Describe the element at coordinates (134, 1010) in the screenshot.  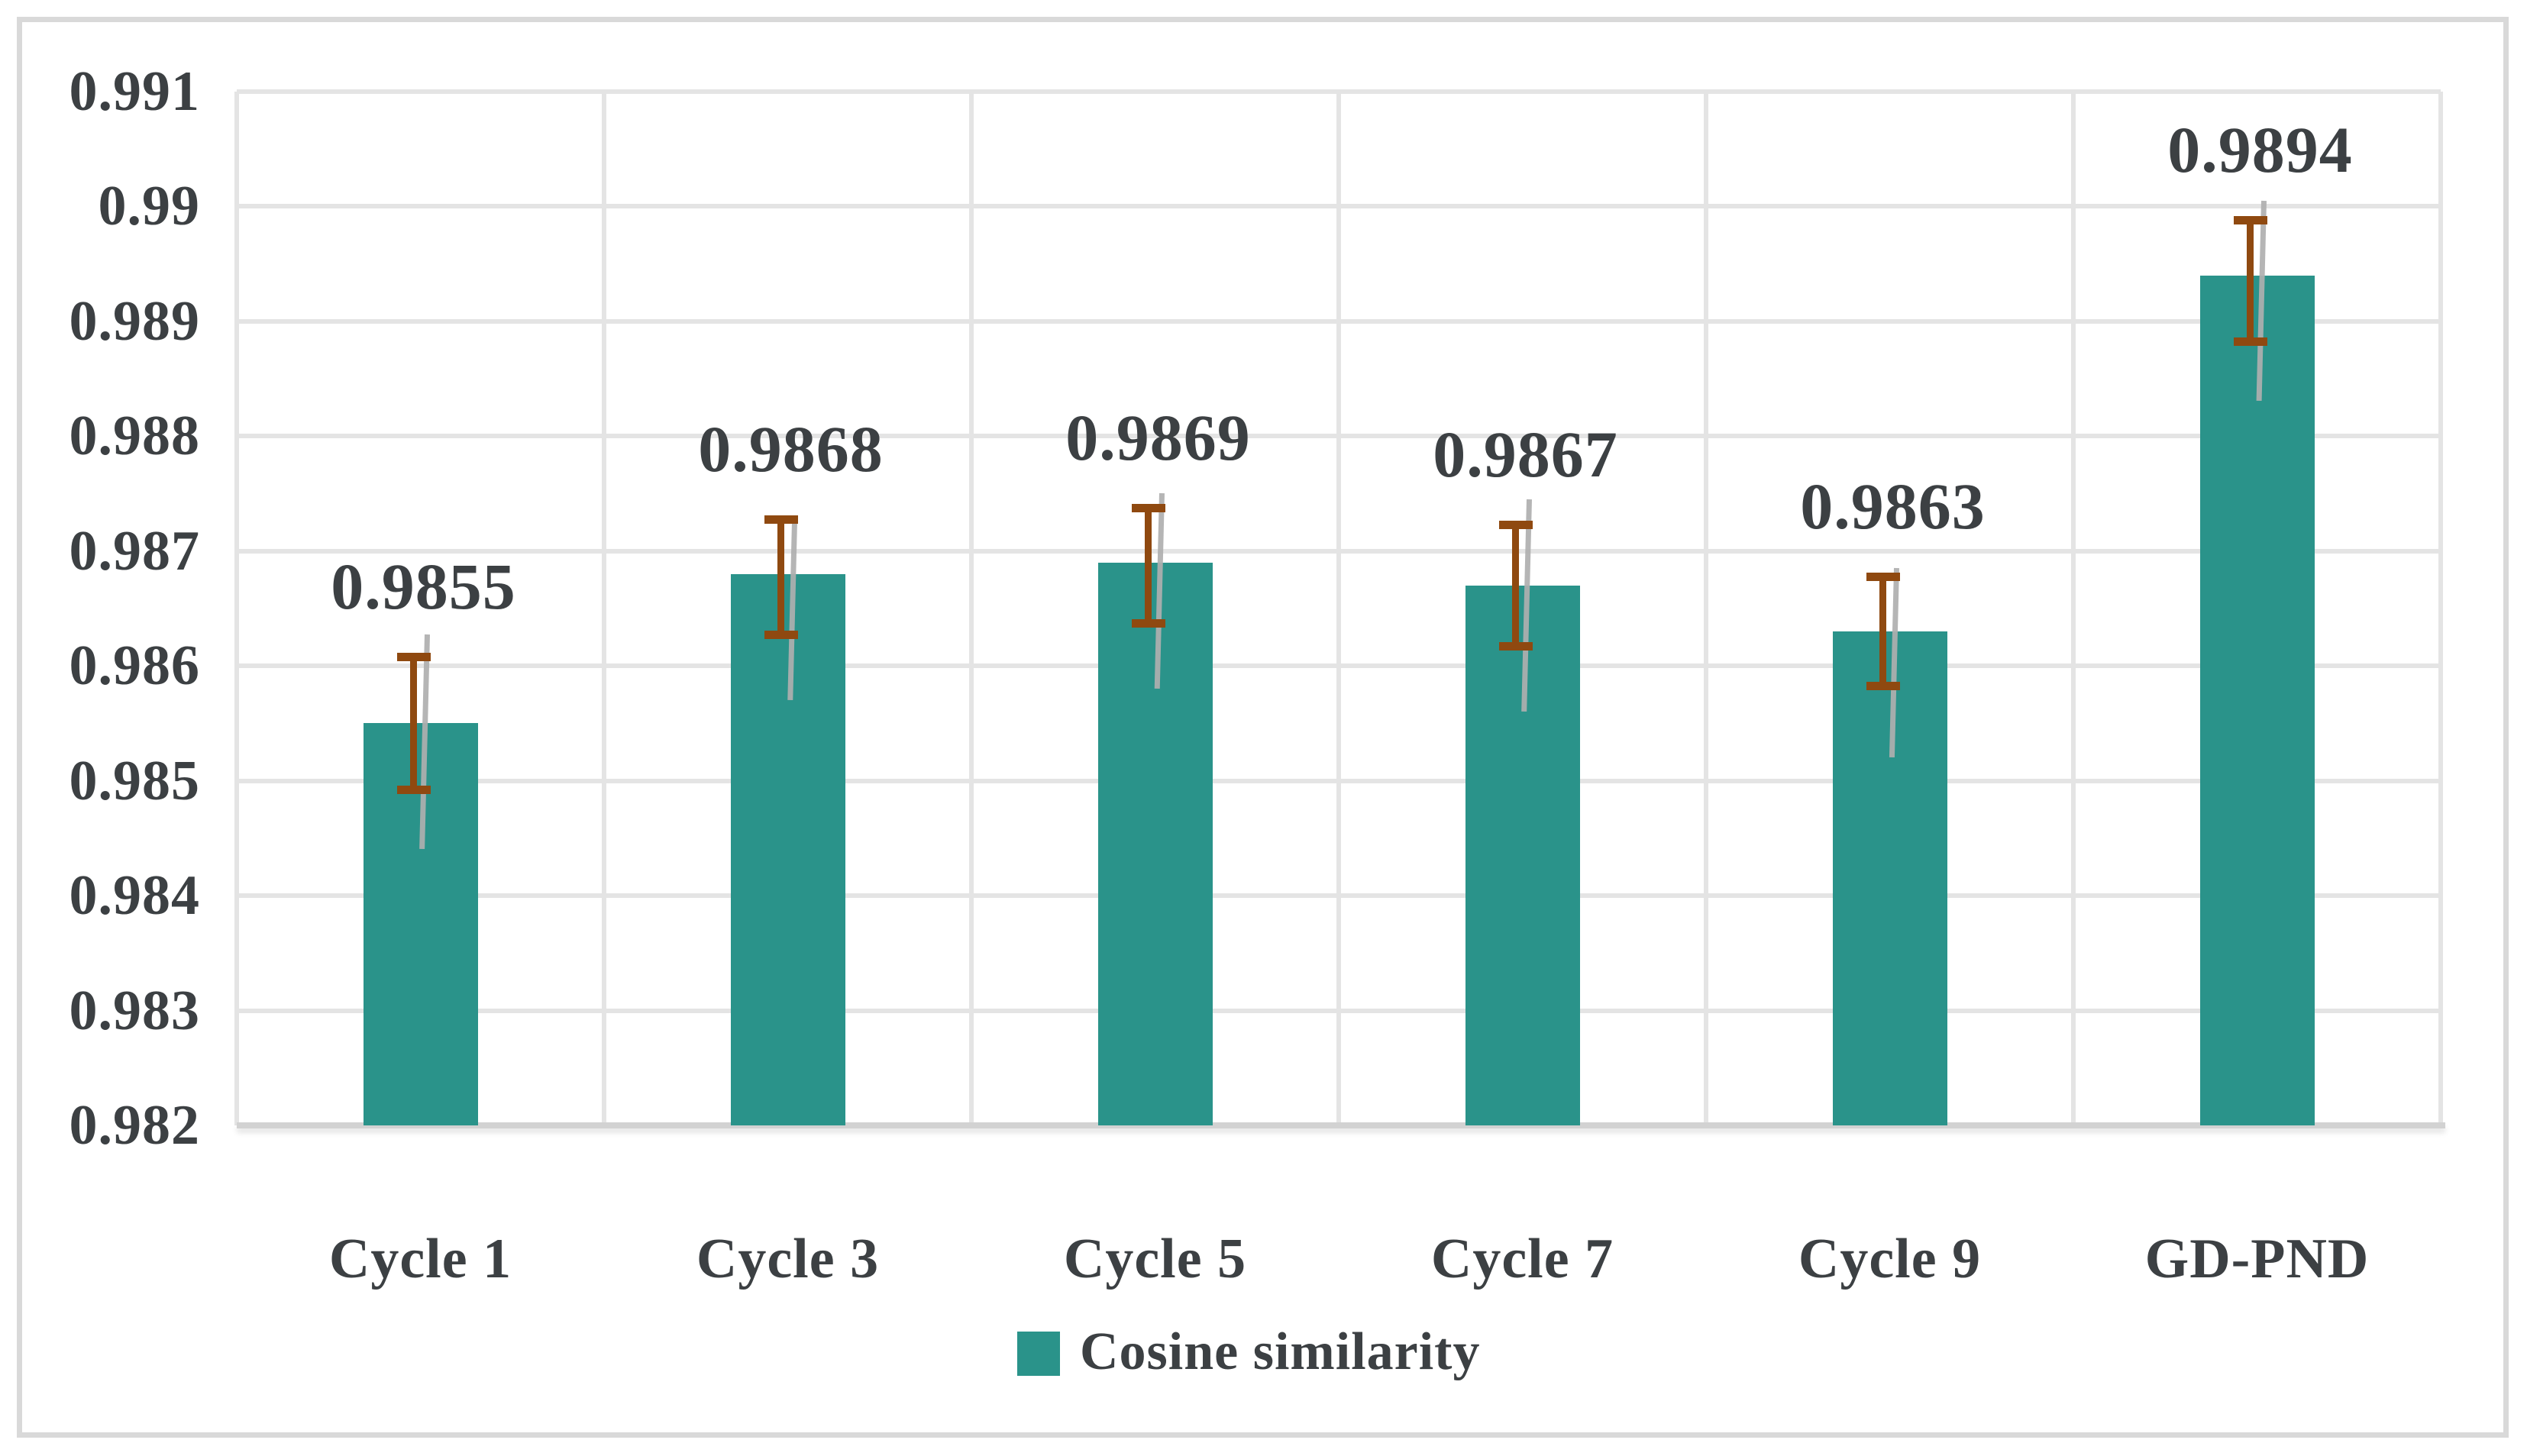
I see `y-tick-label: 0.983` at that location.